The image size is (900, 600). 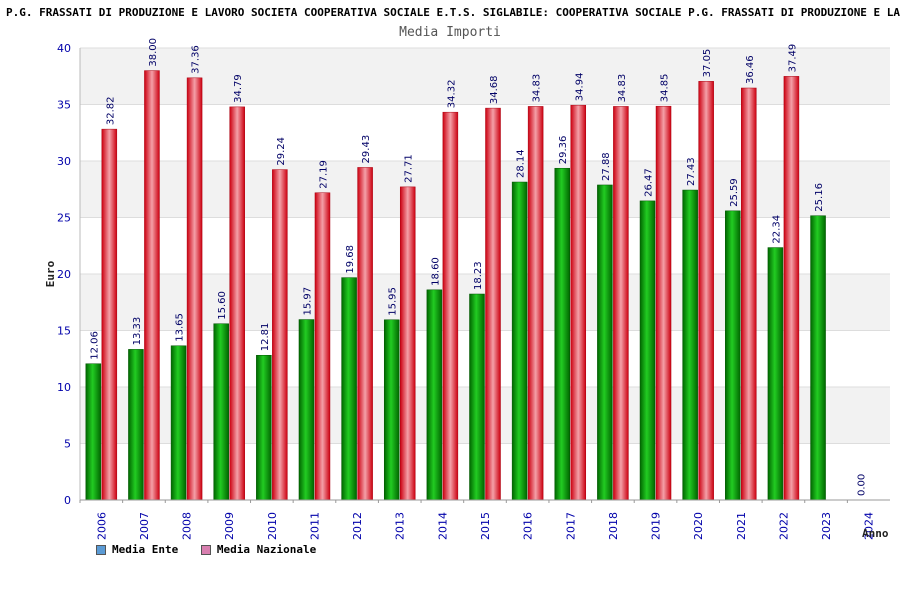 What do you see at coordinates (93, 432) in the screenshot?
I see `bar-ente-2006` at bounding box center [93, 432].